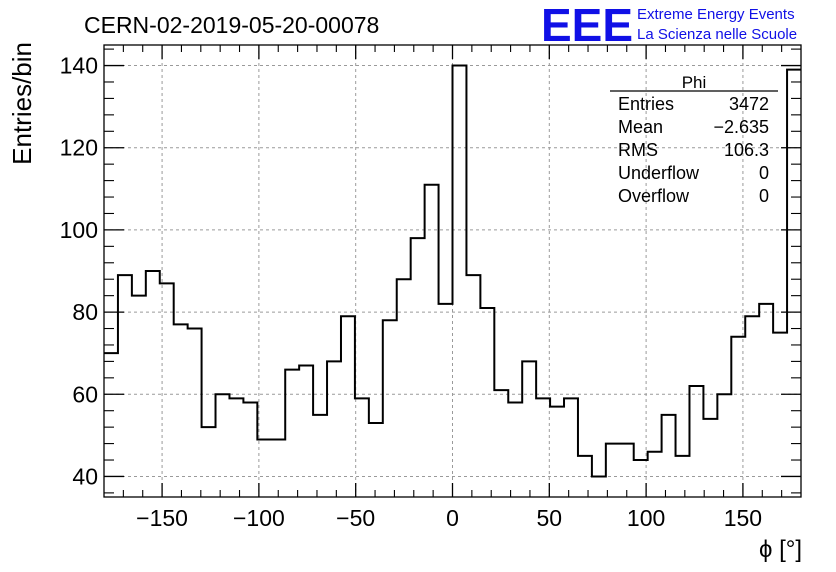  I want to click on y-tick-label: 80, so click(85, 312).